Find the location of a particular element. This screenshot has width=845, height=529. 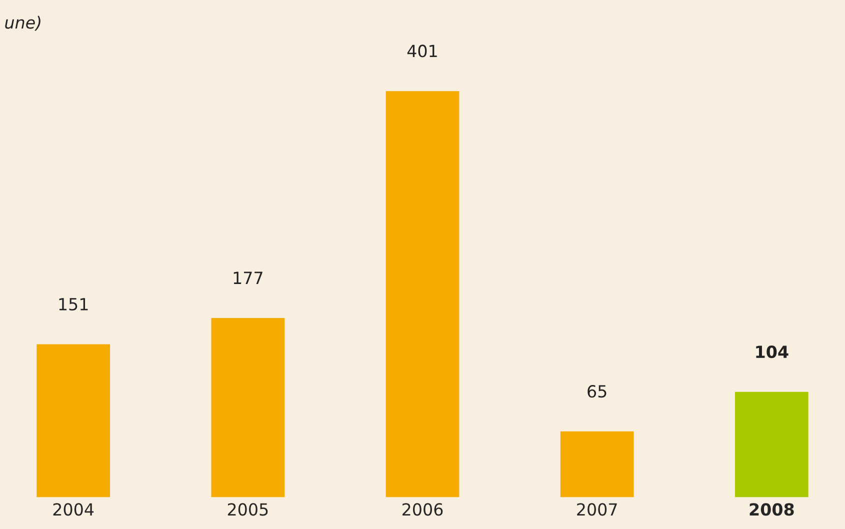

x-tick-label: 2006 is located at coordinates (422, 509).